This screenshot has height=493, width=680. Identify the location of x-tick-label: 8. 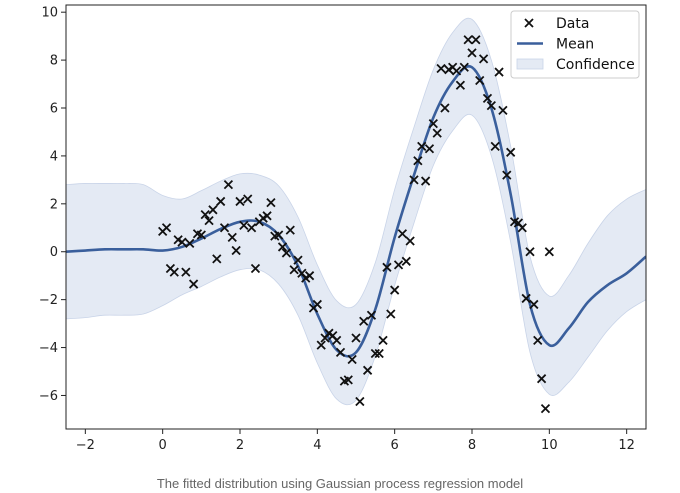
(472, 445).